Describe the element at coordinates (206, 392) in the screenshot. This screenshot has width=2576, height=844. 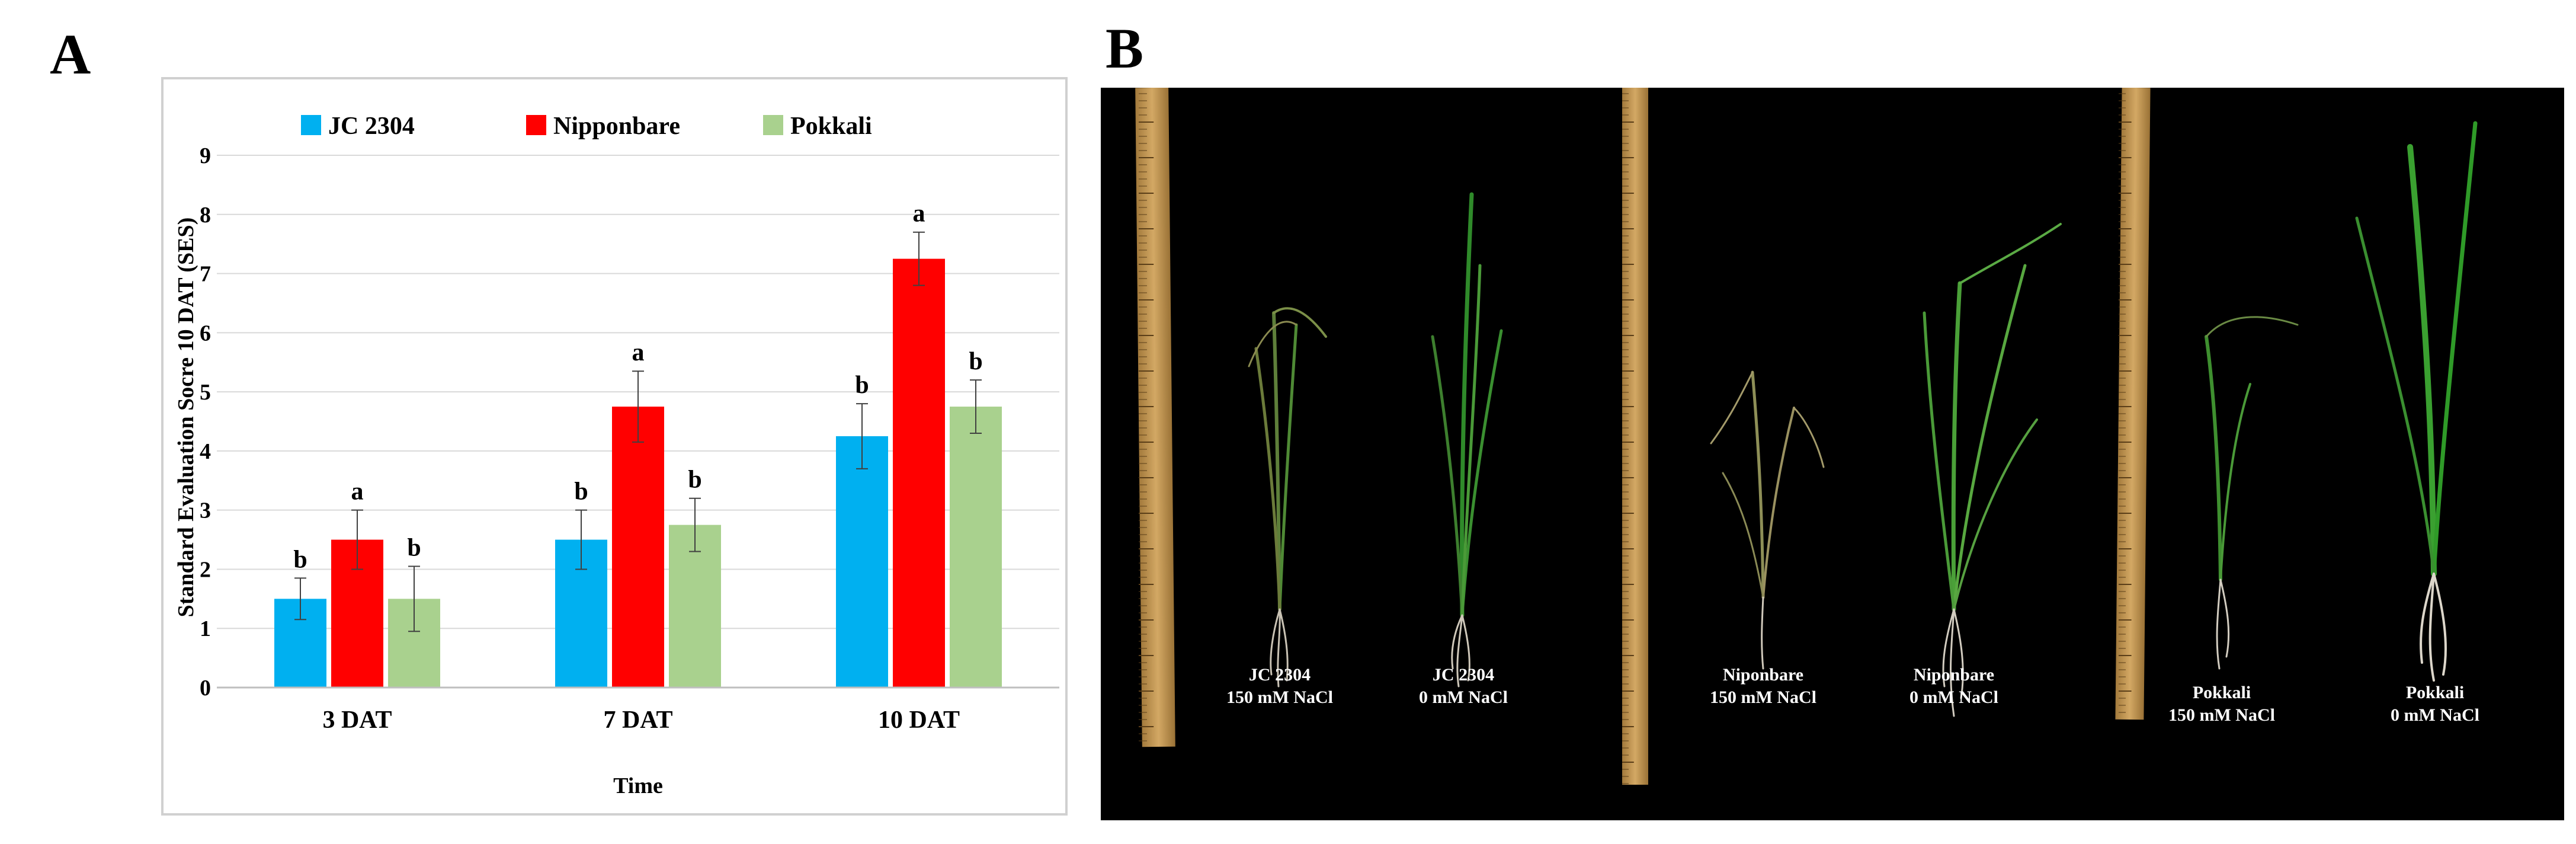
I see `y-tick-label: 5` at that location.